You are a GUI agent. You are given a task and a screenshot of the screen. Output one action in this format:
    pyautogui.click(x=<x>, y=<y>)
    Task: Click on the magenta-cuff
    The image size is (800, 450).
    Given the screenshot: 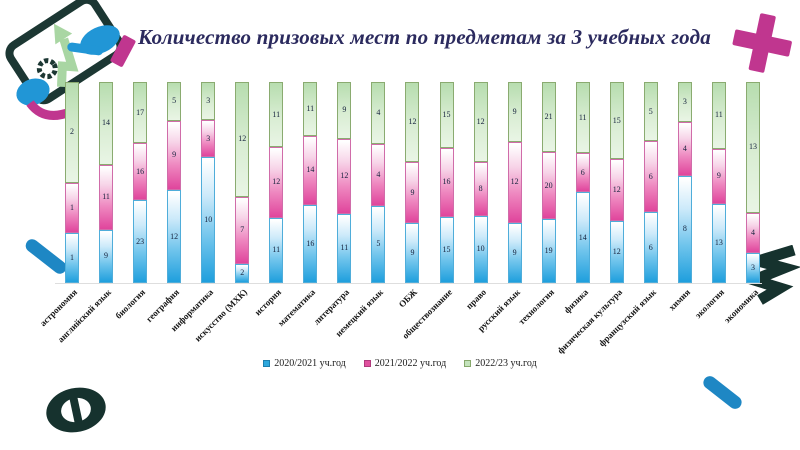 What is the action you would take?
    pyautogui.click(x=123, y=51)
    